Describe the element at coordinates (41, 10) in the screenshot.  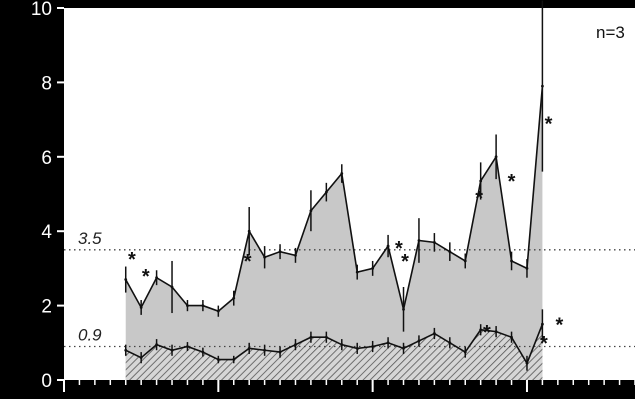
I see `y-tick-label: 10` at that location.